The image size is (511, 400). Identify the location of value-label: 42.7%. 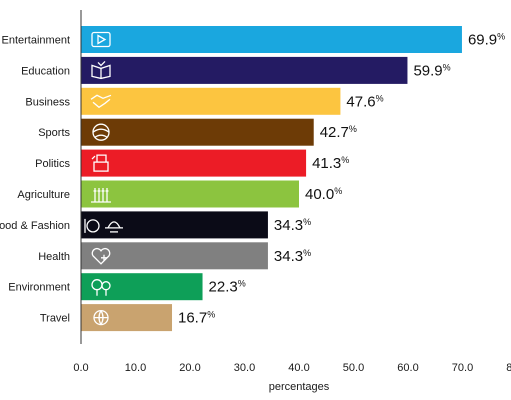
(338, 132).